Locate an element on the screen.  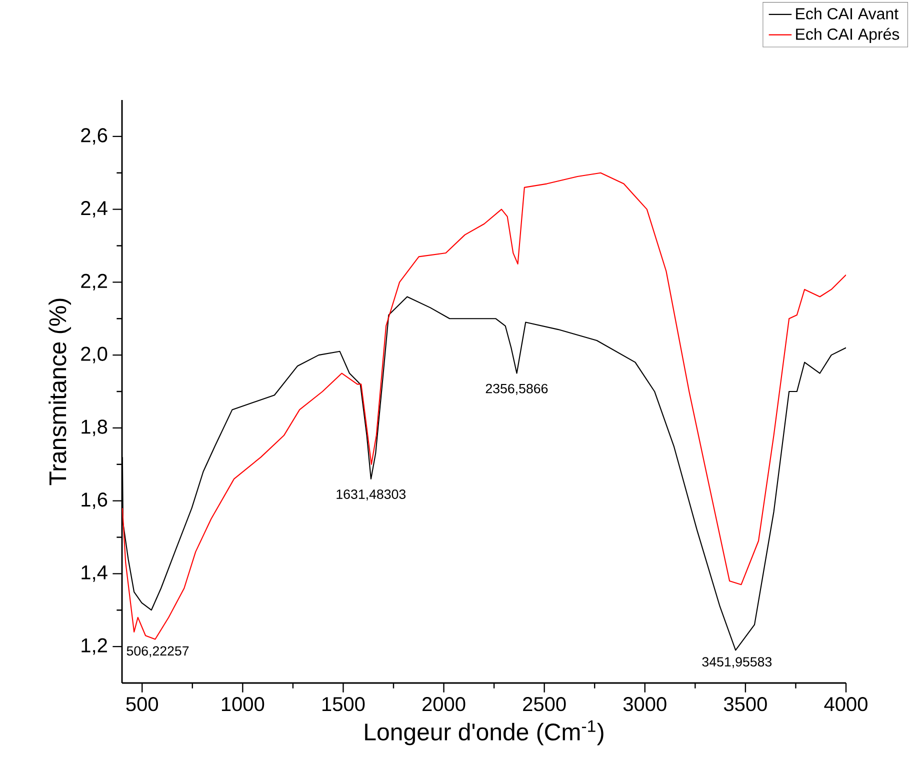
x-tick-label: 2500 is located at coordinates (544, 704).